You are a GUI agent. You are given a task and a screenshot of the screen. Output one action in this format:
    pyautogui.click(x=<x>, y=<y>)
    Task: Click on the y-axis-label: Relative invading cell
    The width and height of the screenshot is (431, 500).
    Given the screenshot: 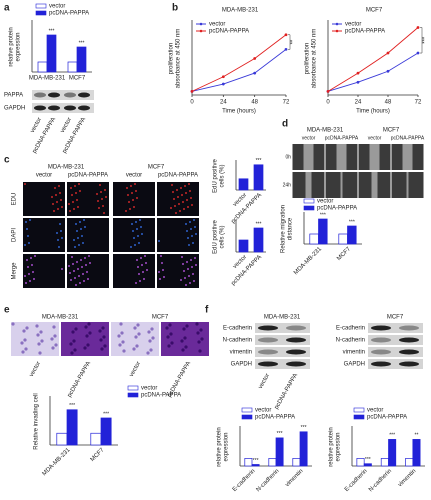 What is the action you would take?
    pyautogui.click(x=37, y=421)
    